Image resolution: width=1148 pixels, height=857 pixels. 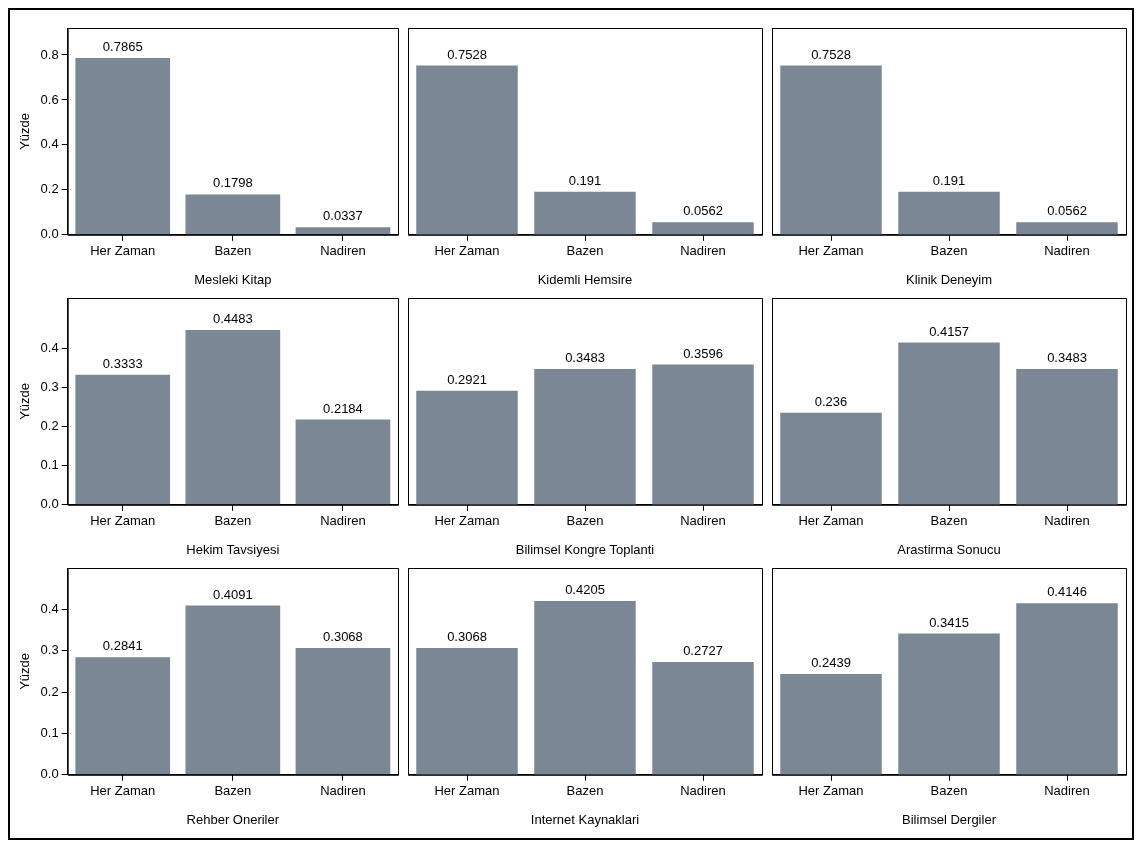 What do you see at coordinates (949, 549) in the screenshot?
I see `x-axis-title: Arastirma Sonucu` at bounding box center [949, 549].